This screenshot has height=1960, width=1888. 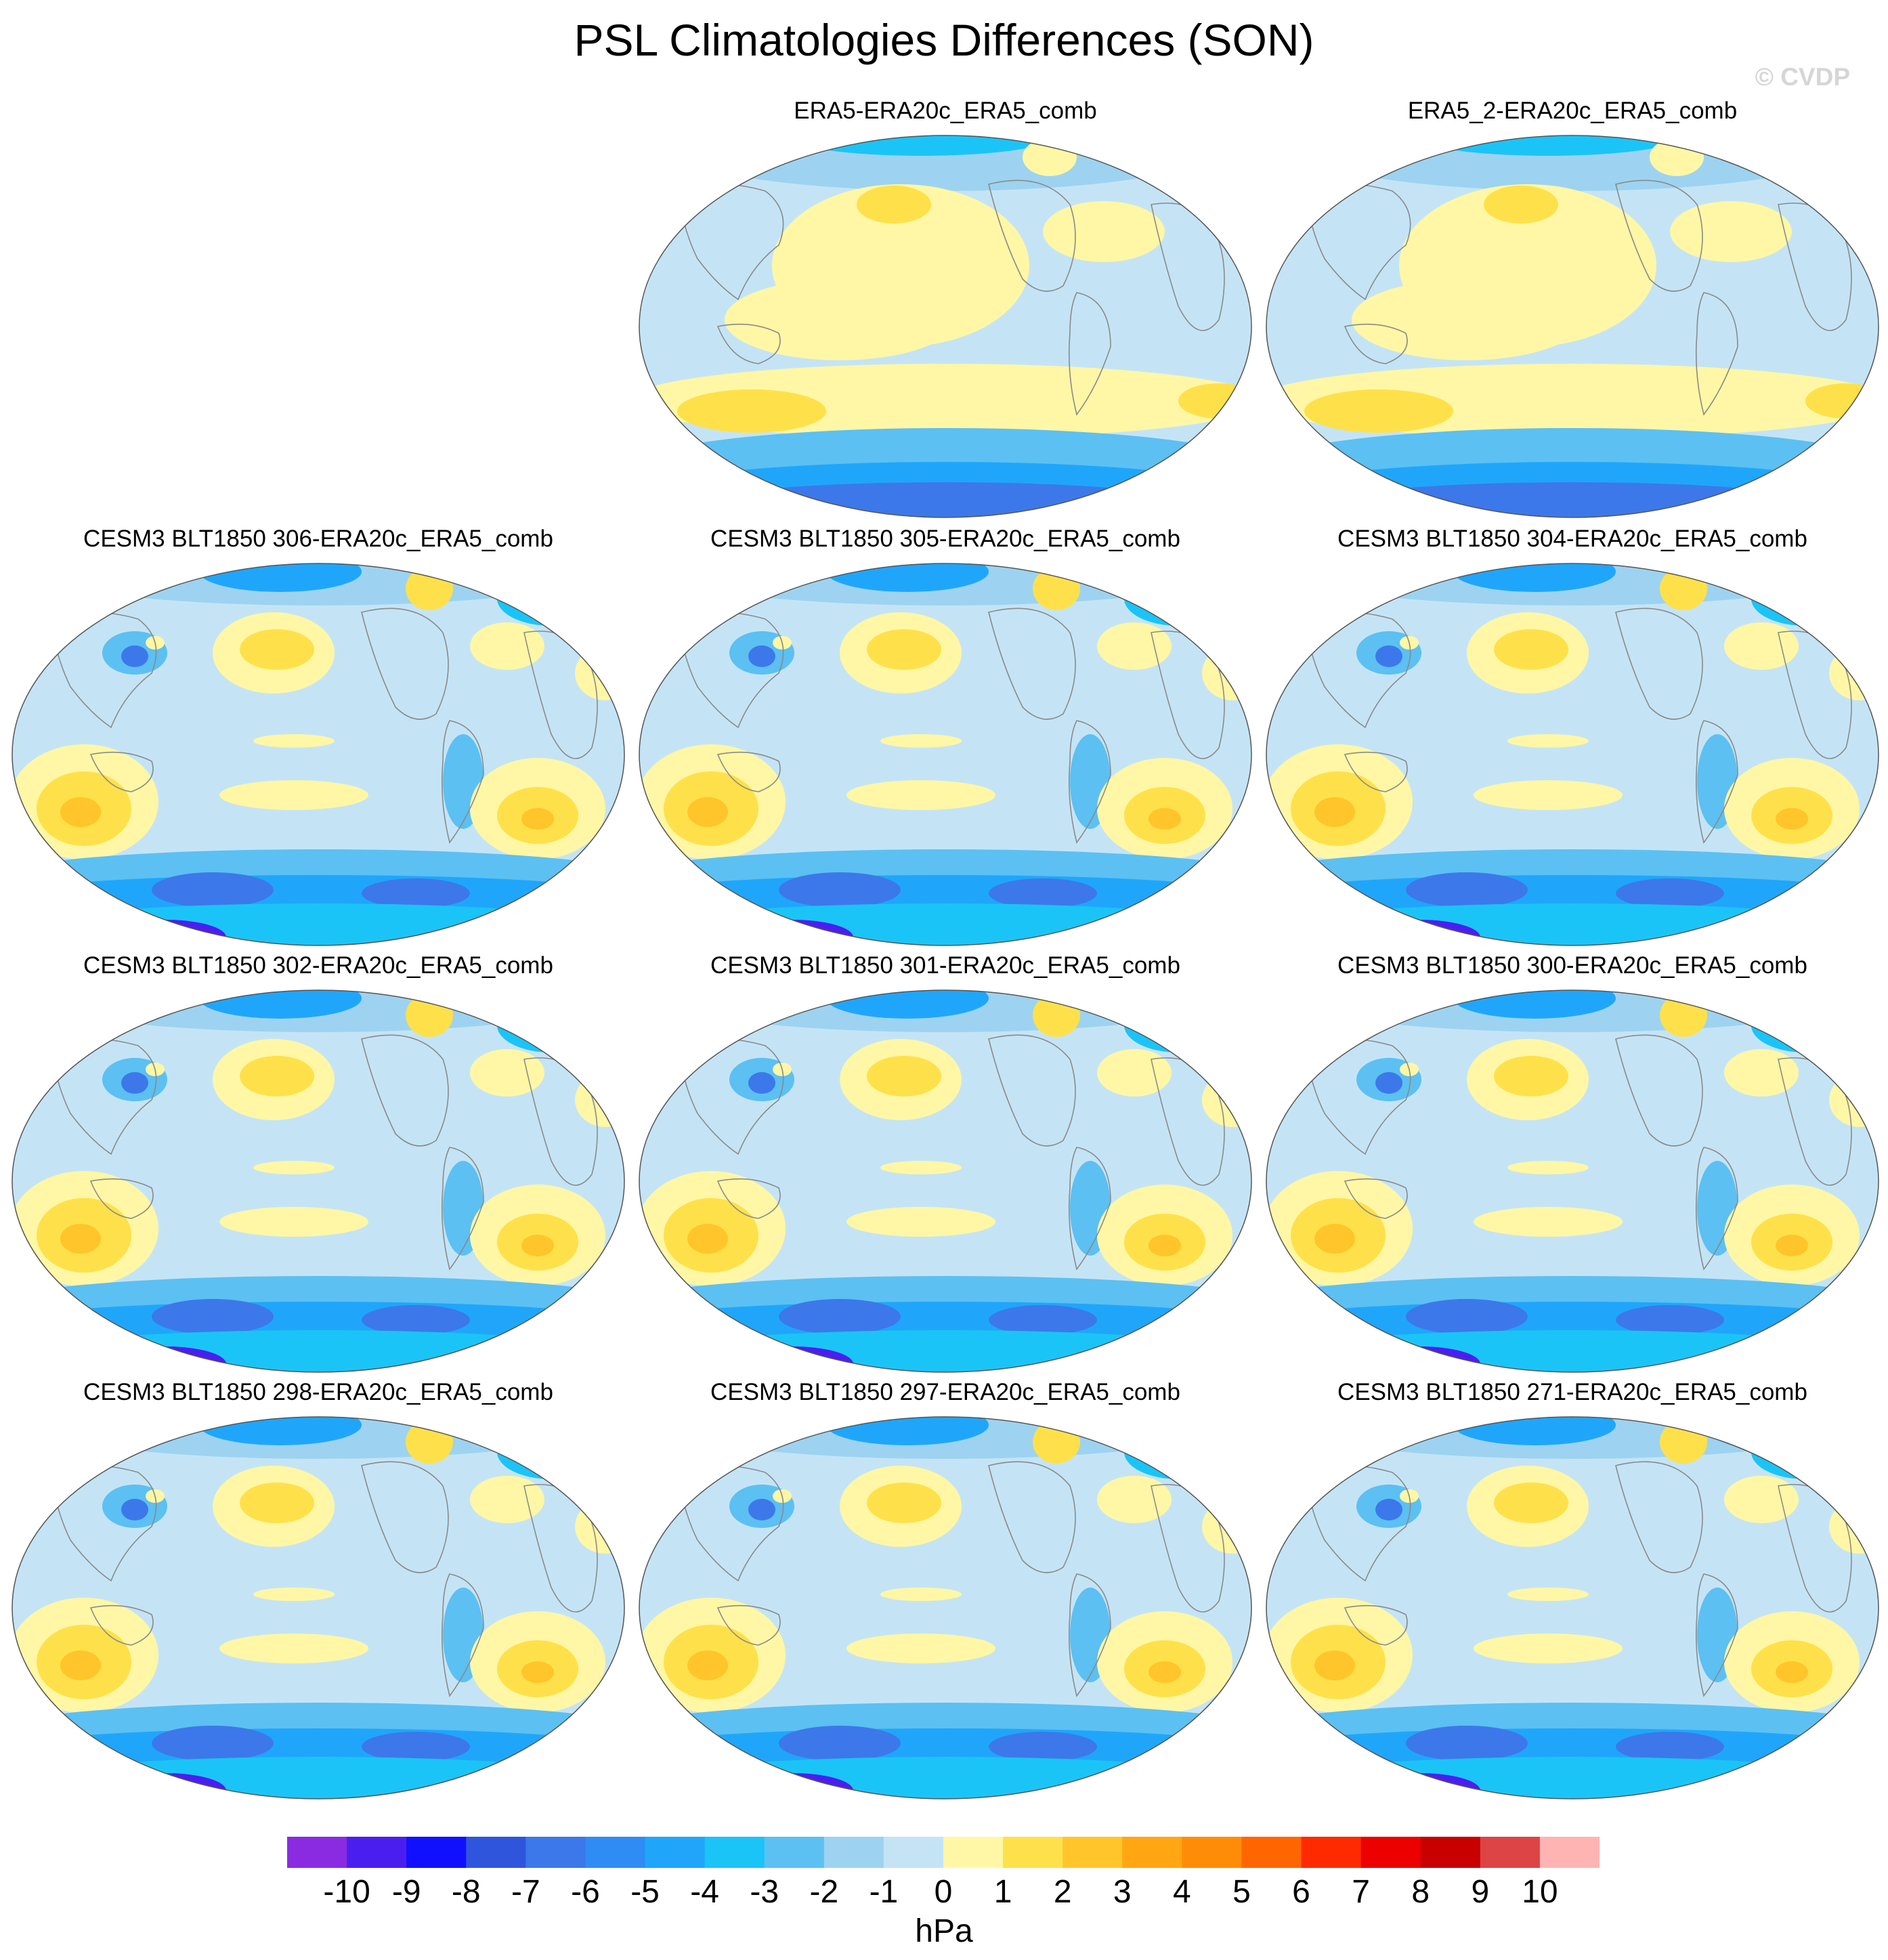 I want to click on colorbar-tick-label: -2, so click(x=824, y=1892).